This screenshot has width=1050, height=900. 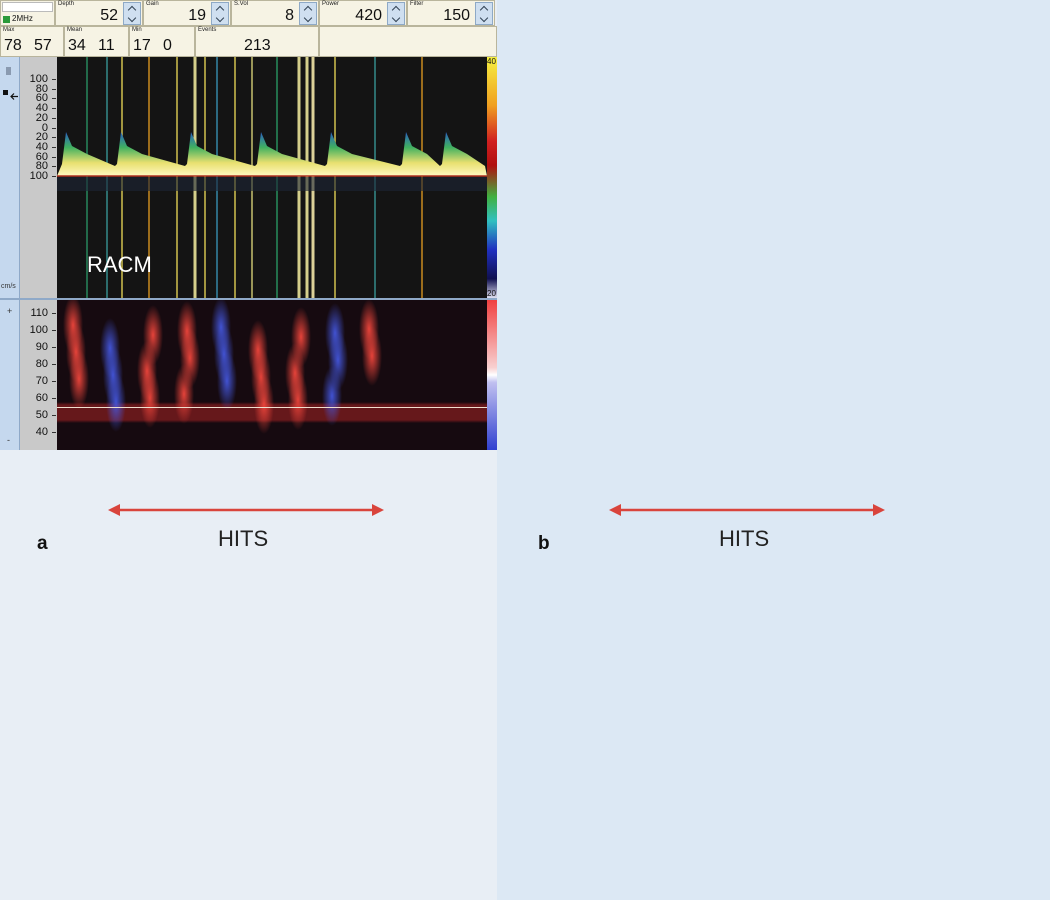 I want to click on mmode-tick-label: 70, so click(x=41, y=381).